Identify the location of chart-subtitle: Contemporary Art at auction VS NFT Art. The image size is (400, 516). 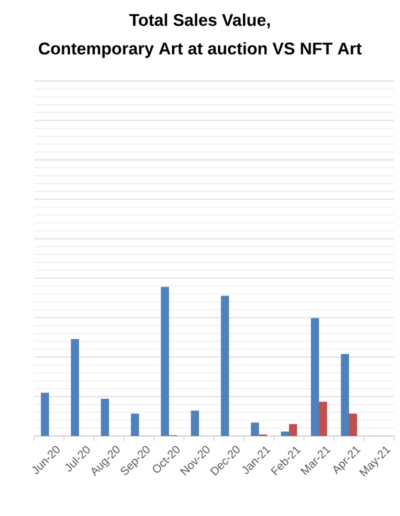
(200, 50).